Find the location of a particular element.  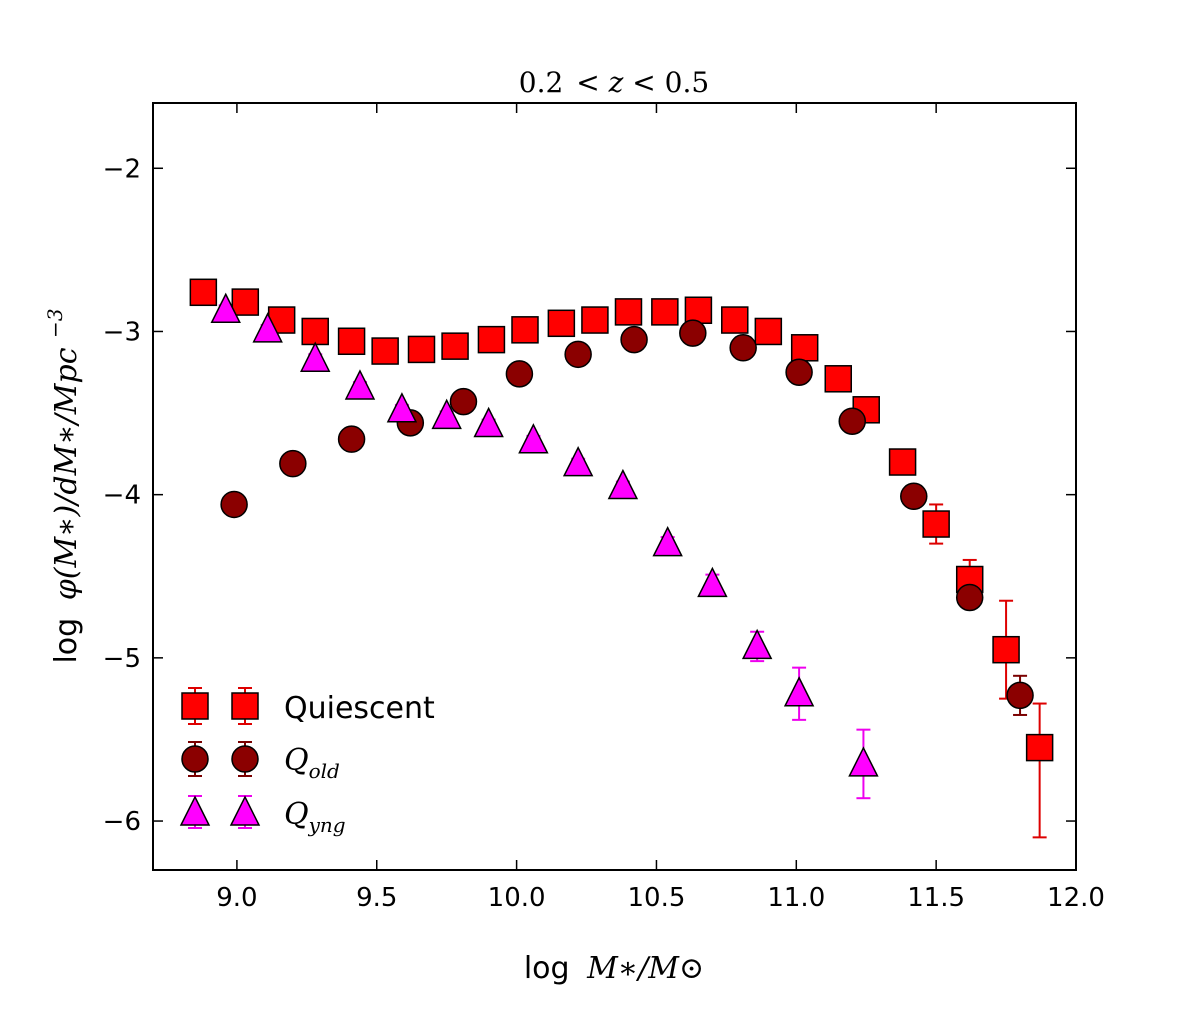

legend-quiescent-label: Quiescent is located at coordinates (359, 708).